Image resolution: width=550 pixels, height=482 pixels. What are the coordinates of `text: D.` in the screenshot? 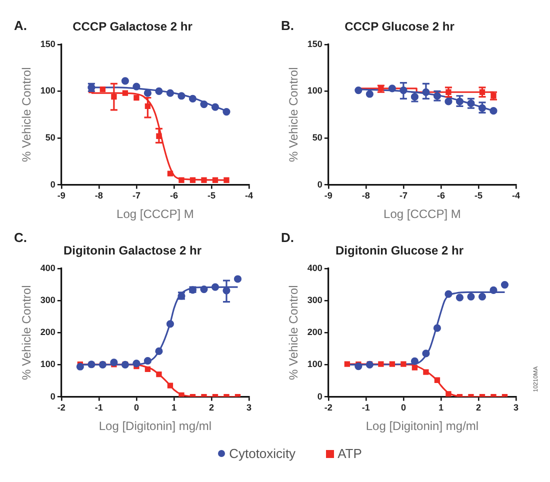 It's located at (287, 238).